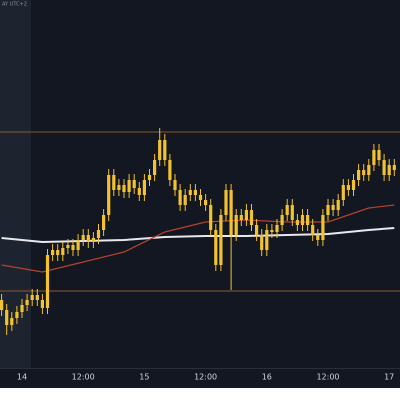  What do you see at coordinates (22, 377) in the screenshot?
I see `x-tick-label: 14` at bounding box center [22, 377].